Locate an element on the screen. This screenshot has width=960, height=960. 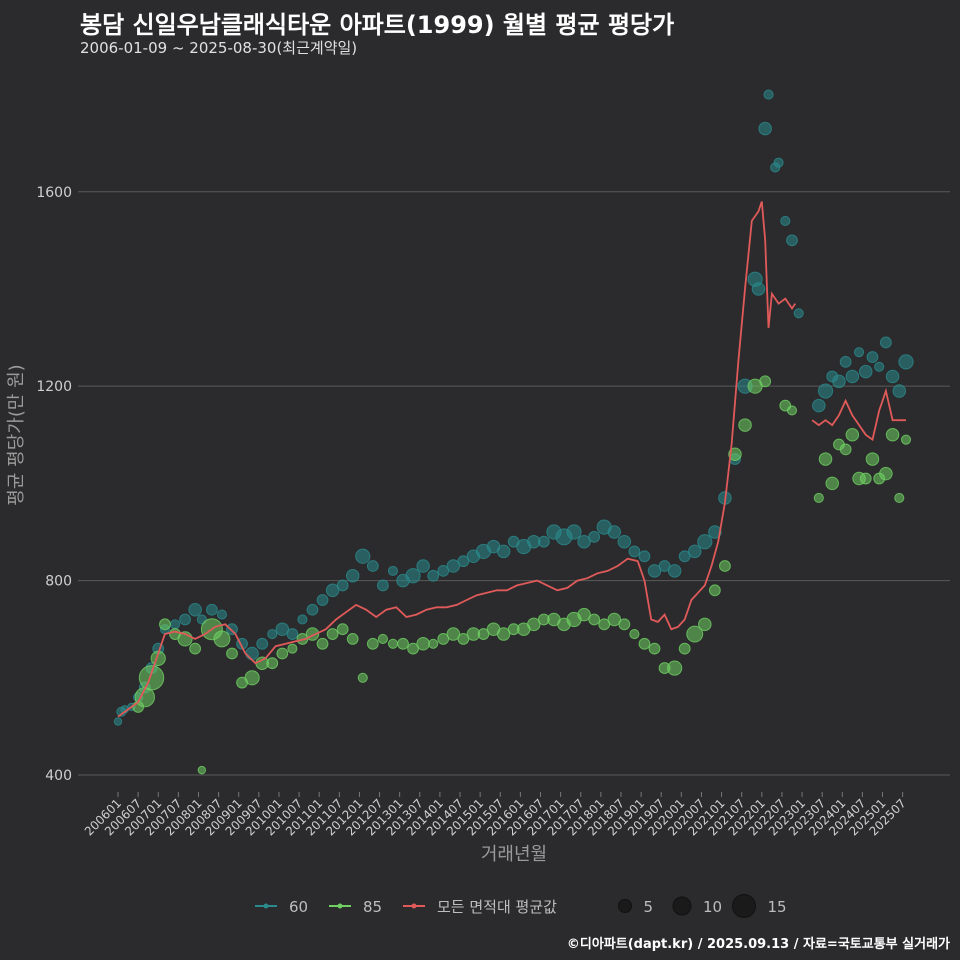
y-tick-label: 1600 is located at coordinates (54, 193).